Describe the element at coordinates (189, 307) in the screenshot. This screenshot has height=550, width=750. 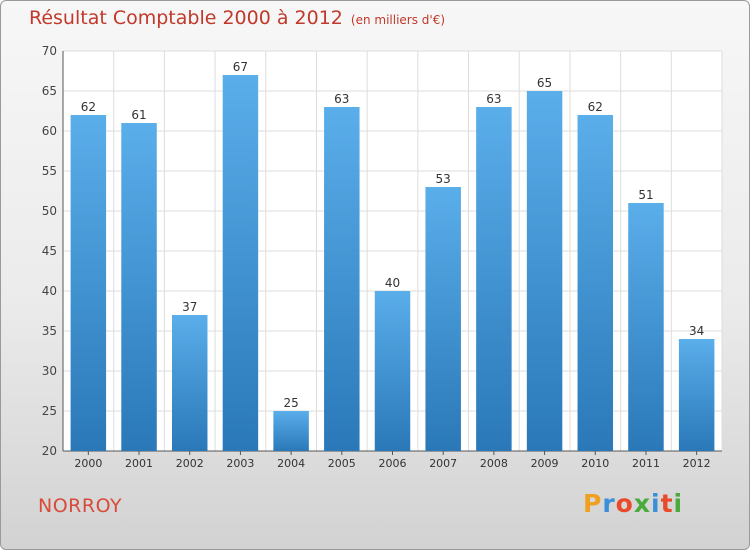
I see `data-label: 37` at that location.